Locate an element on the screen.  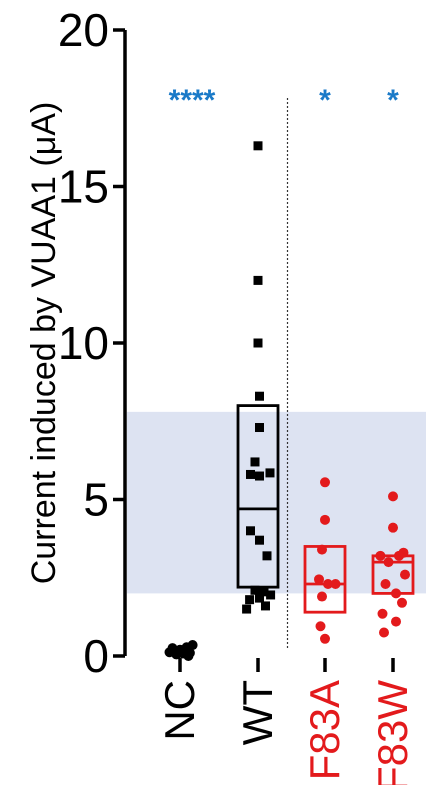
y-tick-label: 0 is located at coordinates (96, 656).